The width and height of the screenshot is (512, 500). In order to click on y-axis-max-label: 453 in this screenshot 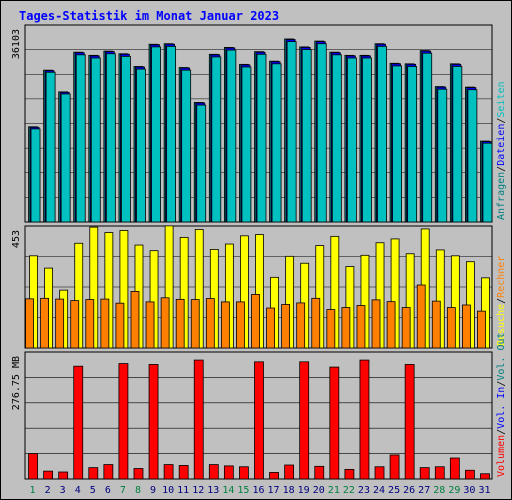, I will do `click(16, 239)`.